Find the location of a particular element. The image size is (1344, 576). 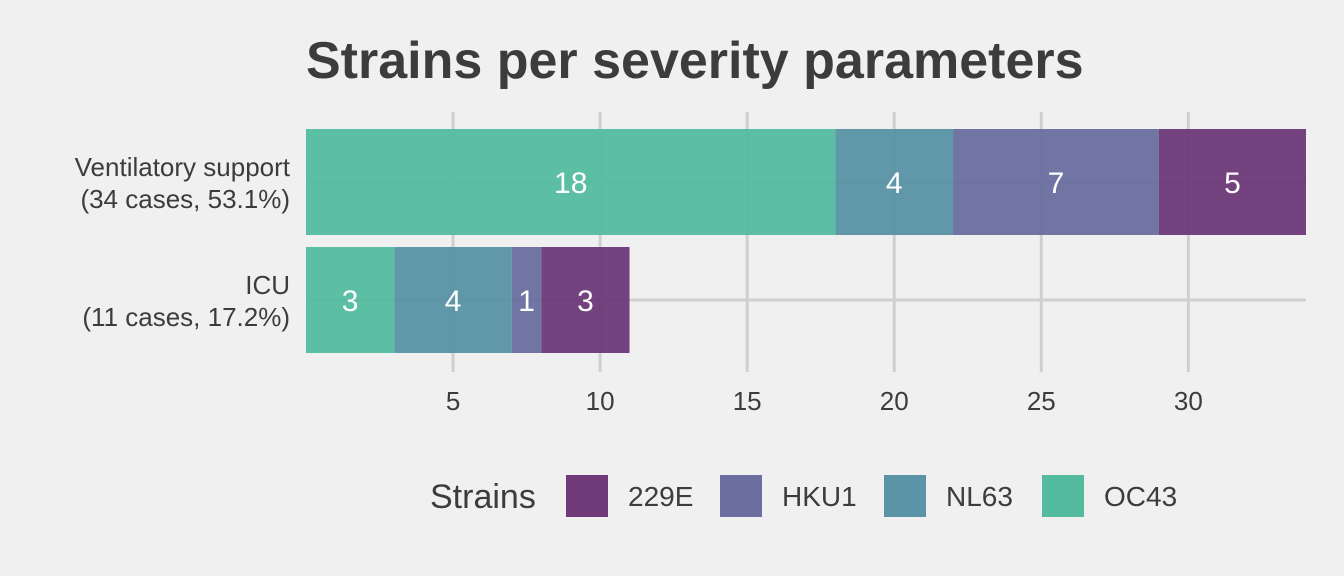

legend-key-NL63 is located at coordinates (905, 496).